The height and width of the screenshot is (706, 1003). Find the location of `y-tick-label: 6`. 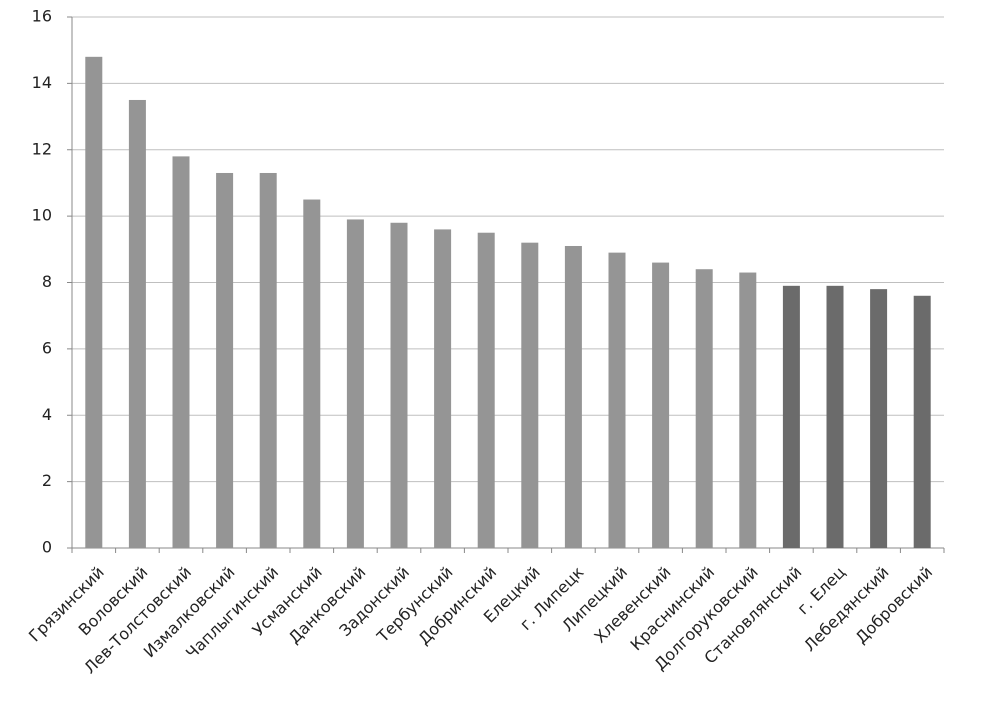

y-tick-label: 6 is located at coordinates (47, 347).